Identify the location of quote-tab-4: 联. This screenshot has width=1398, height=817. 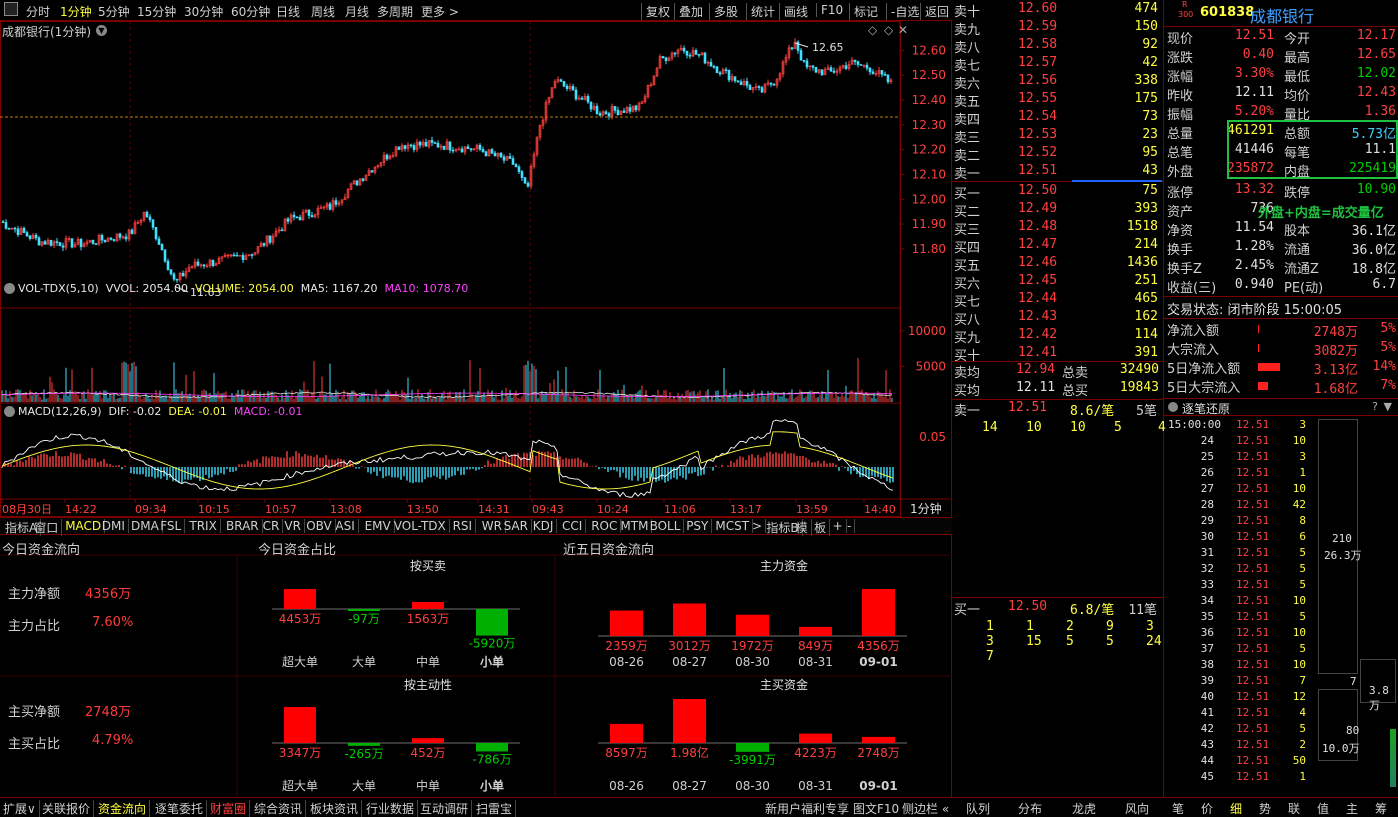
(1294, 809).